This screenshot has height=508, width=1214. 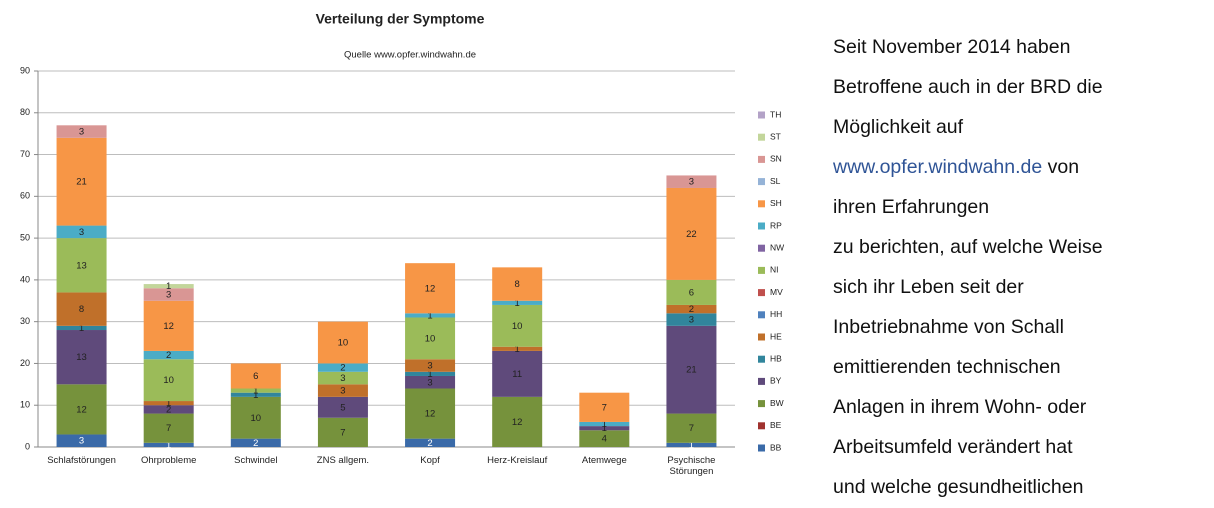 I want to click on text-line: zu berichten, auf welche Weise, so click(x=968, y=247).